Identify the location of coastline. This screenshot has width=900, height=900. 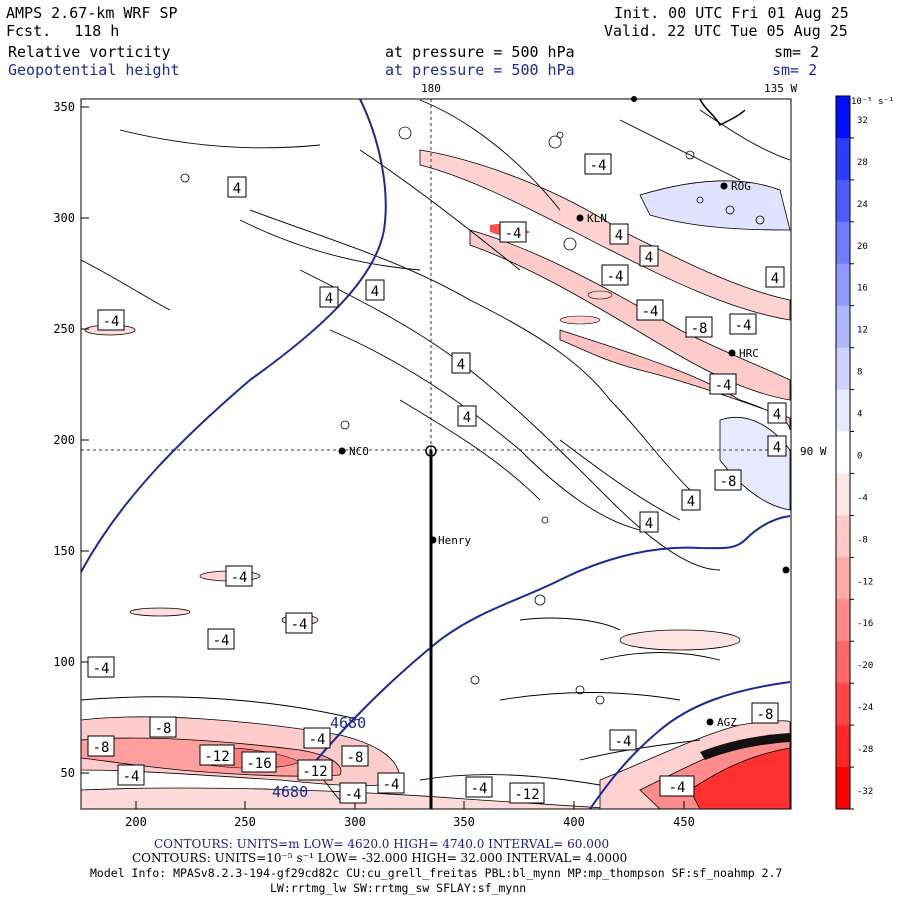
(722, 113).